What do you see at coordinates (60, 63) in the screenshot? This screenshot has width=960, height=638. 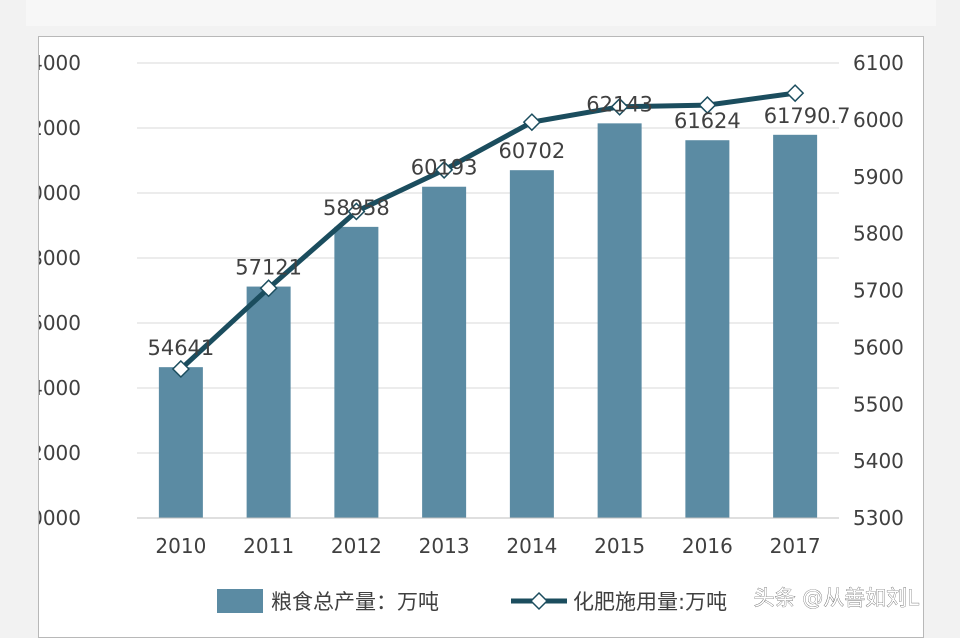 I see `left-tick-label: 64000` at bounding box center [60, 63].